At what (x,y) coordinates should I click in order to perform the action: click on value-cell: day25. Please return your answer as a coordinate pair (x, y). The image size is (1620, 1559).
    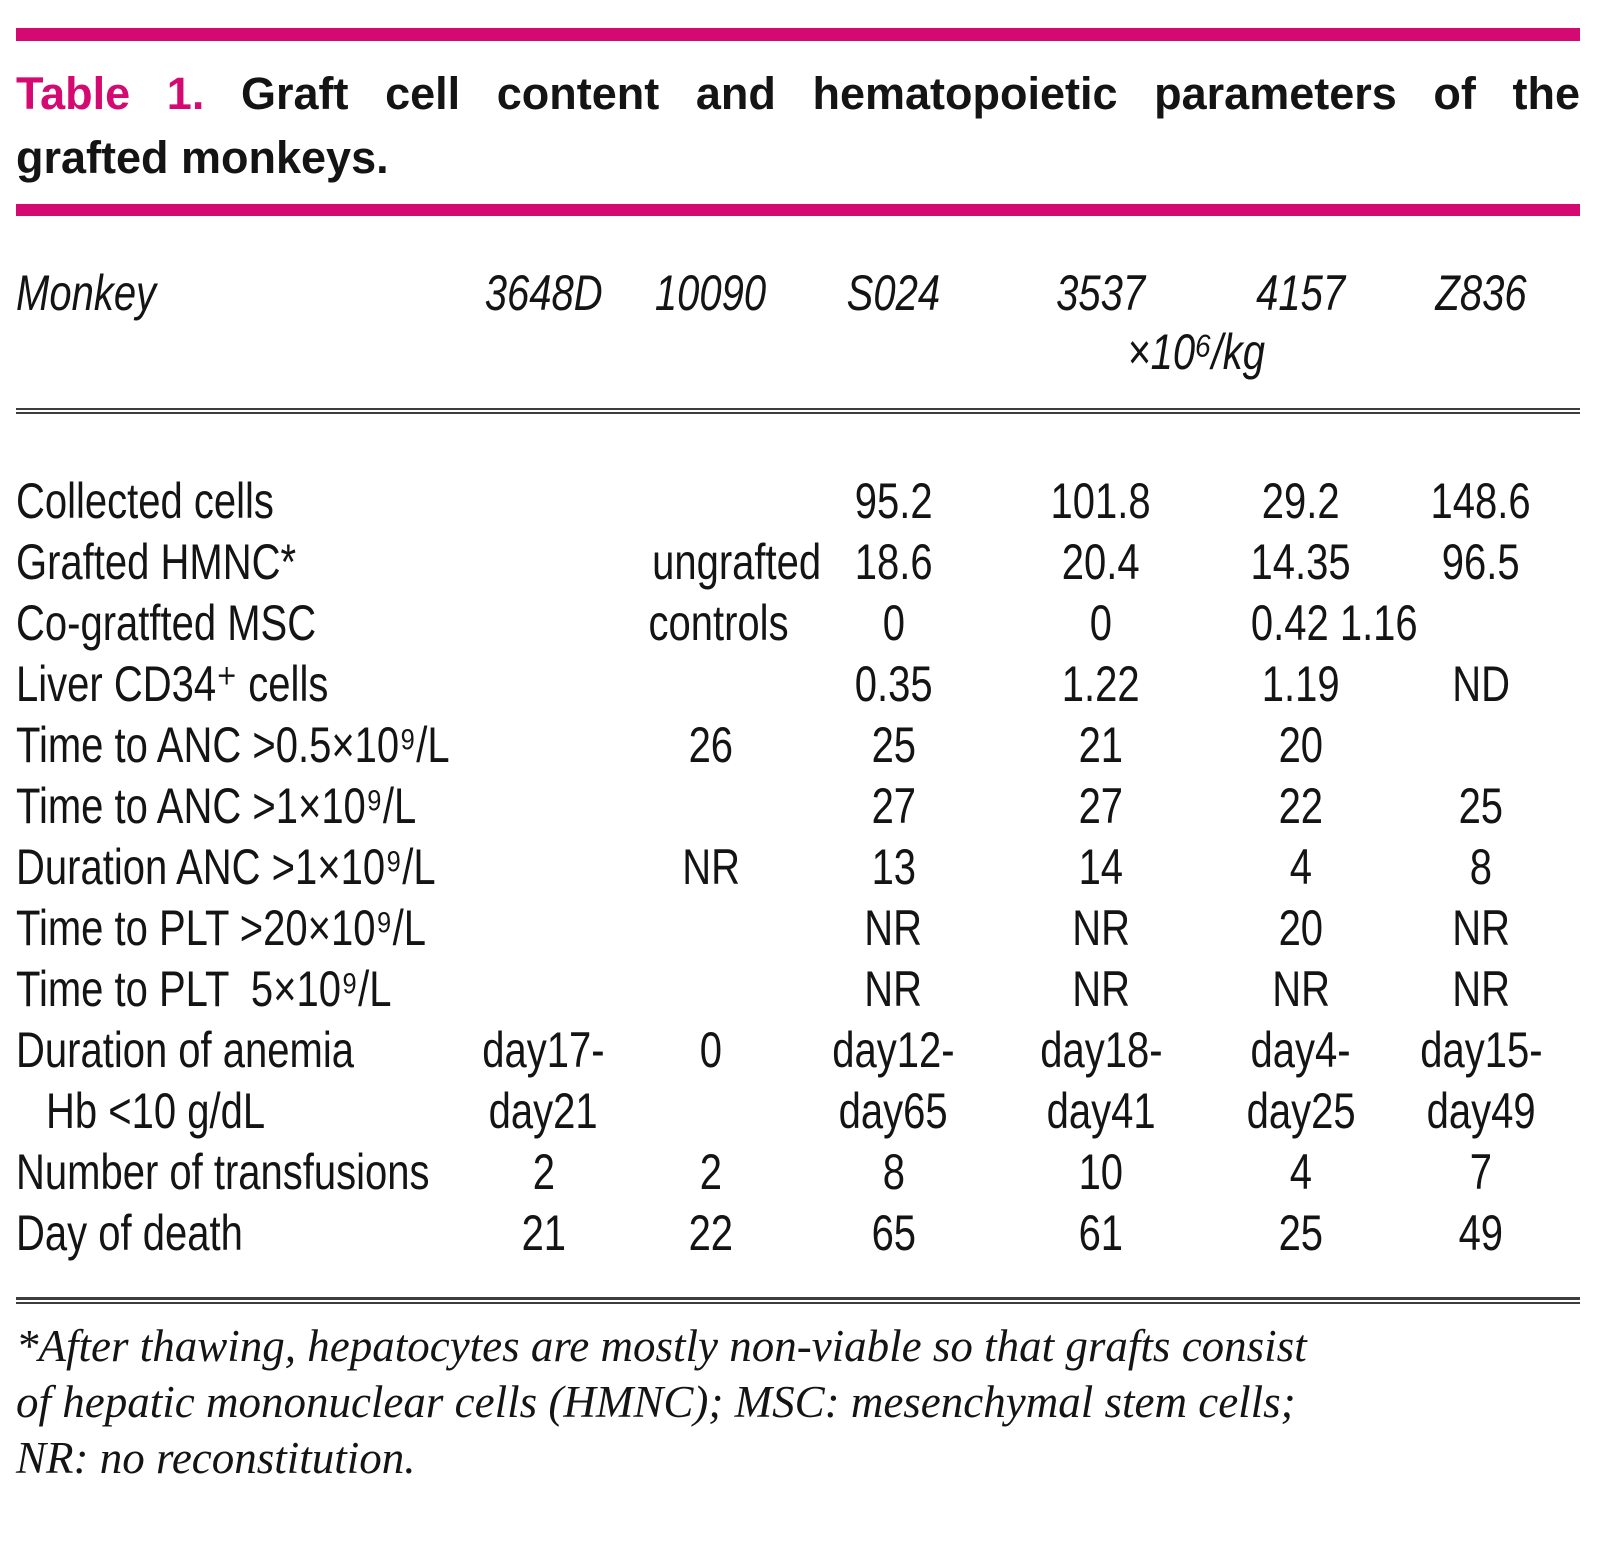
    Looking at the image, I should click on (1301, 1110).